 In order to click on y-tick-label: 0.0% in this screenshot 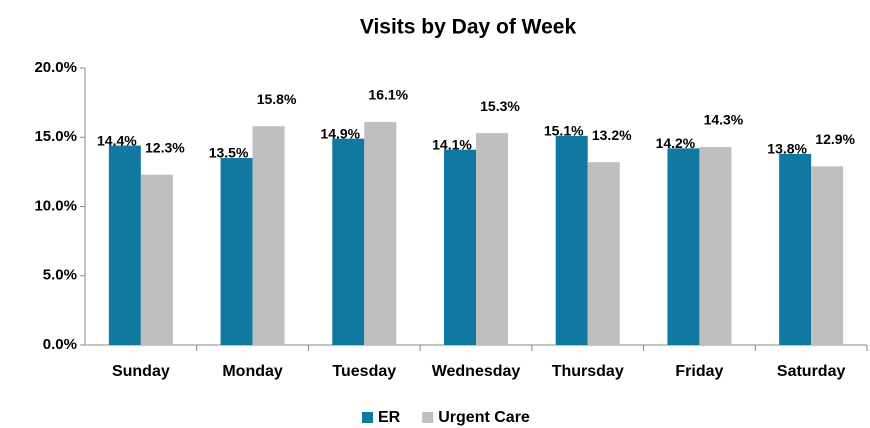, I will do `click(60, 344)`.